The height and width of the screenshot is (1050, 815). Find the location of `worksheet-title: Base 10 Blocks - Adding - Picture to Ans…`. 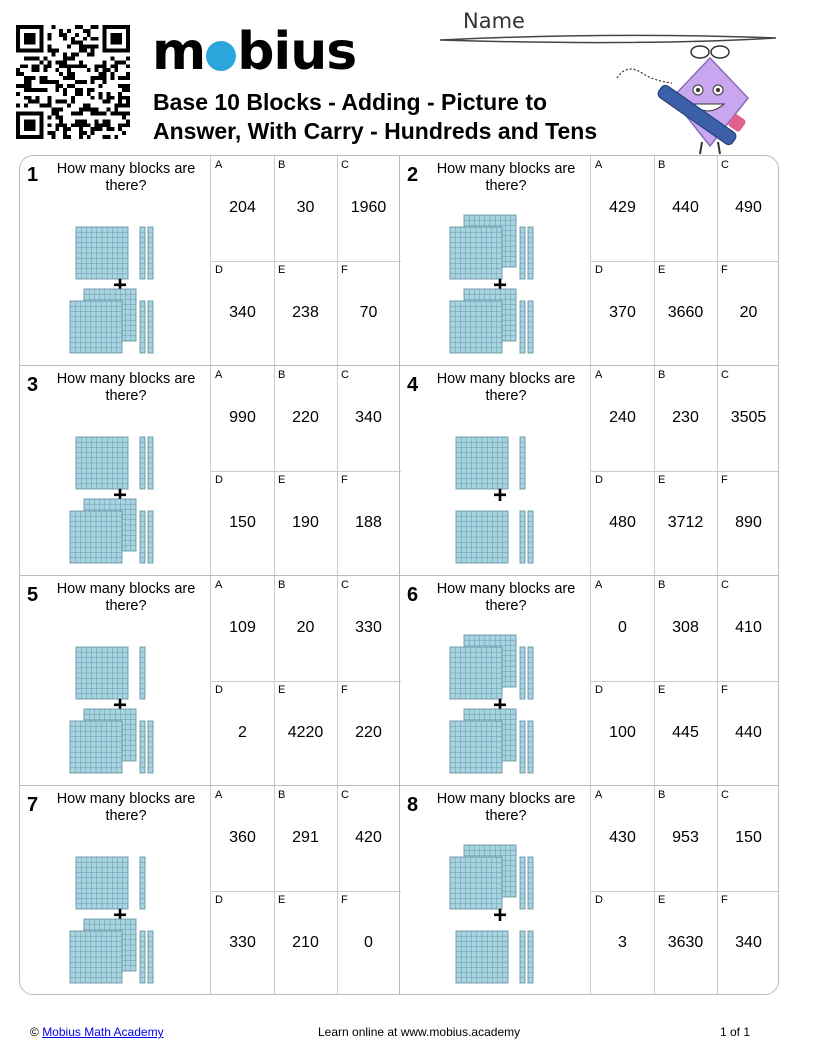

worksheet-title: Base 10 Blocks - Adding - Picture to Ans… is located at coordinates (375, 116).